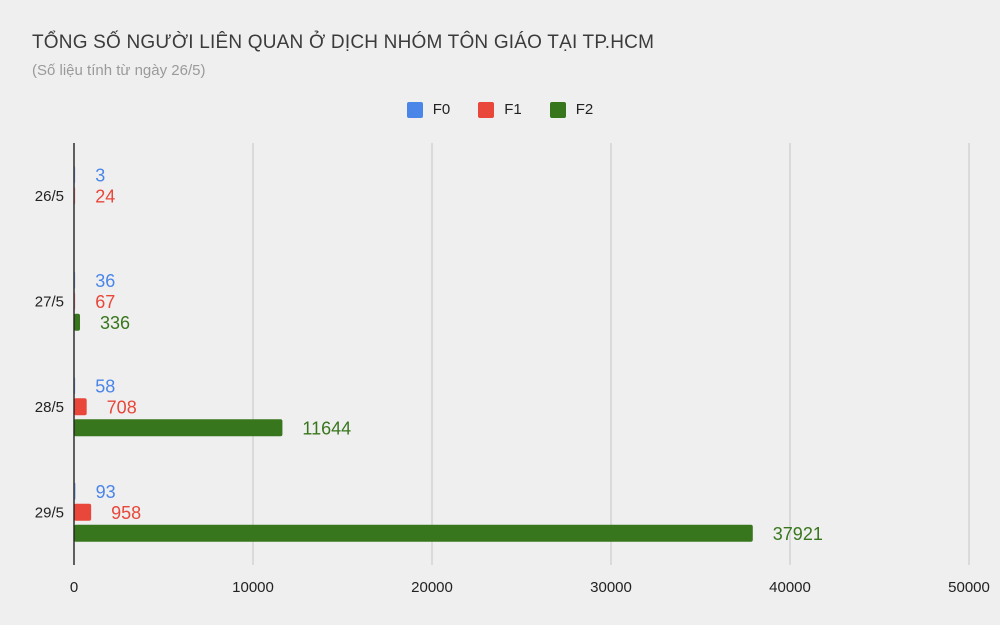 Image resolution: width=1000 pixels, height=625 pixels. Describe the element at coordinates (798, 534) in the screenshot. I see `data-label-f2: 37921` at that location.